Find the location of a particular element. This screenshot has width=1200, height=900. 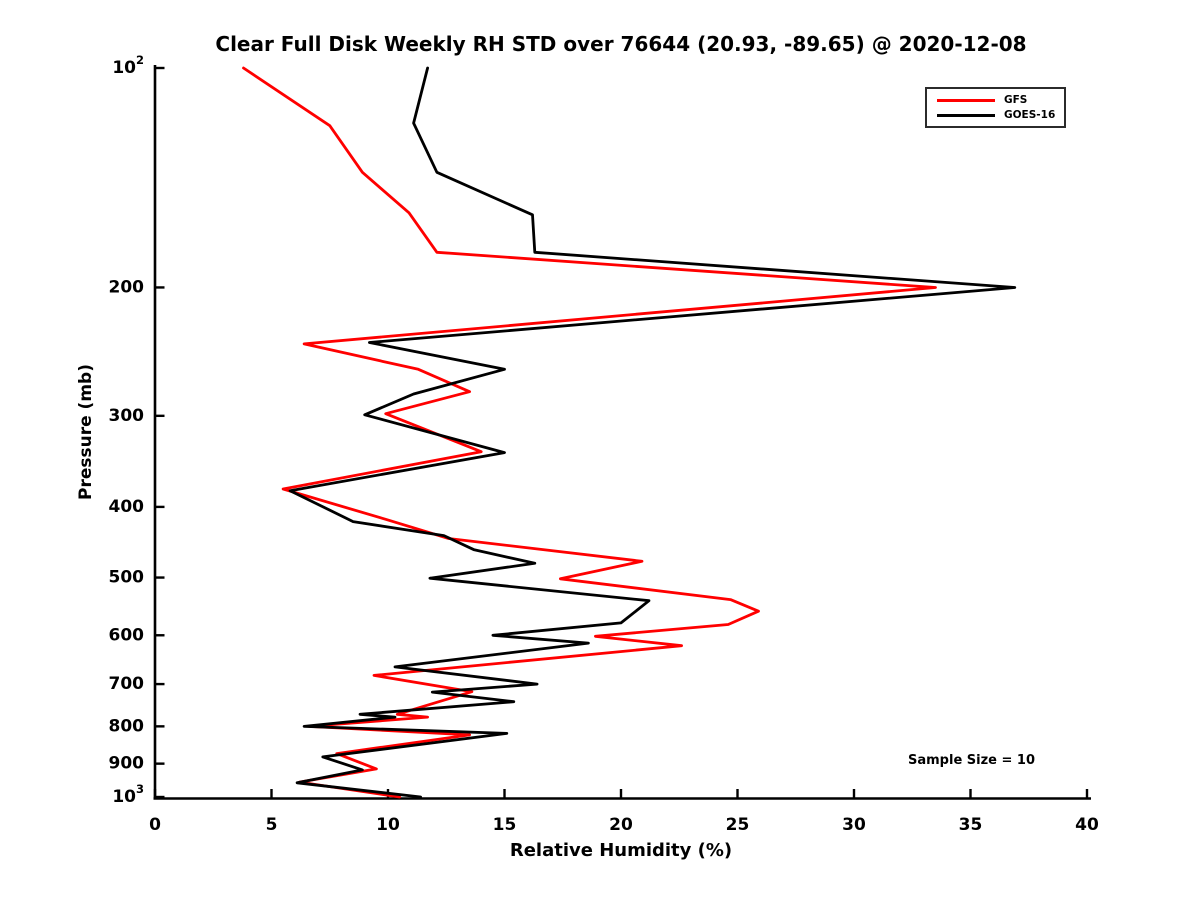

x-tick-label: 20 is located at coordinates (621, 825).